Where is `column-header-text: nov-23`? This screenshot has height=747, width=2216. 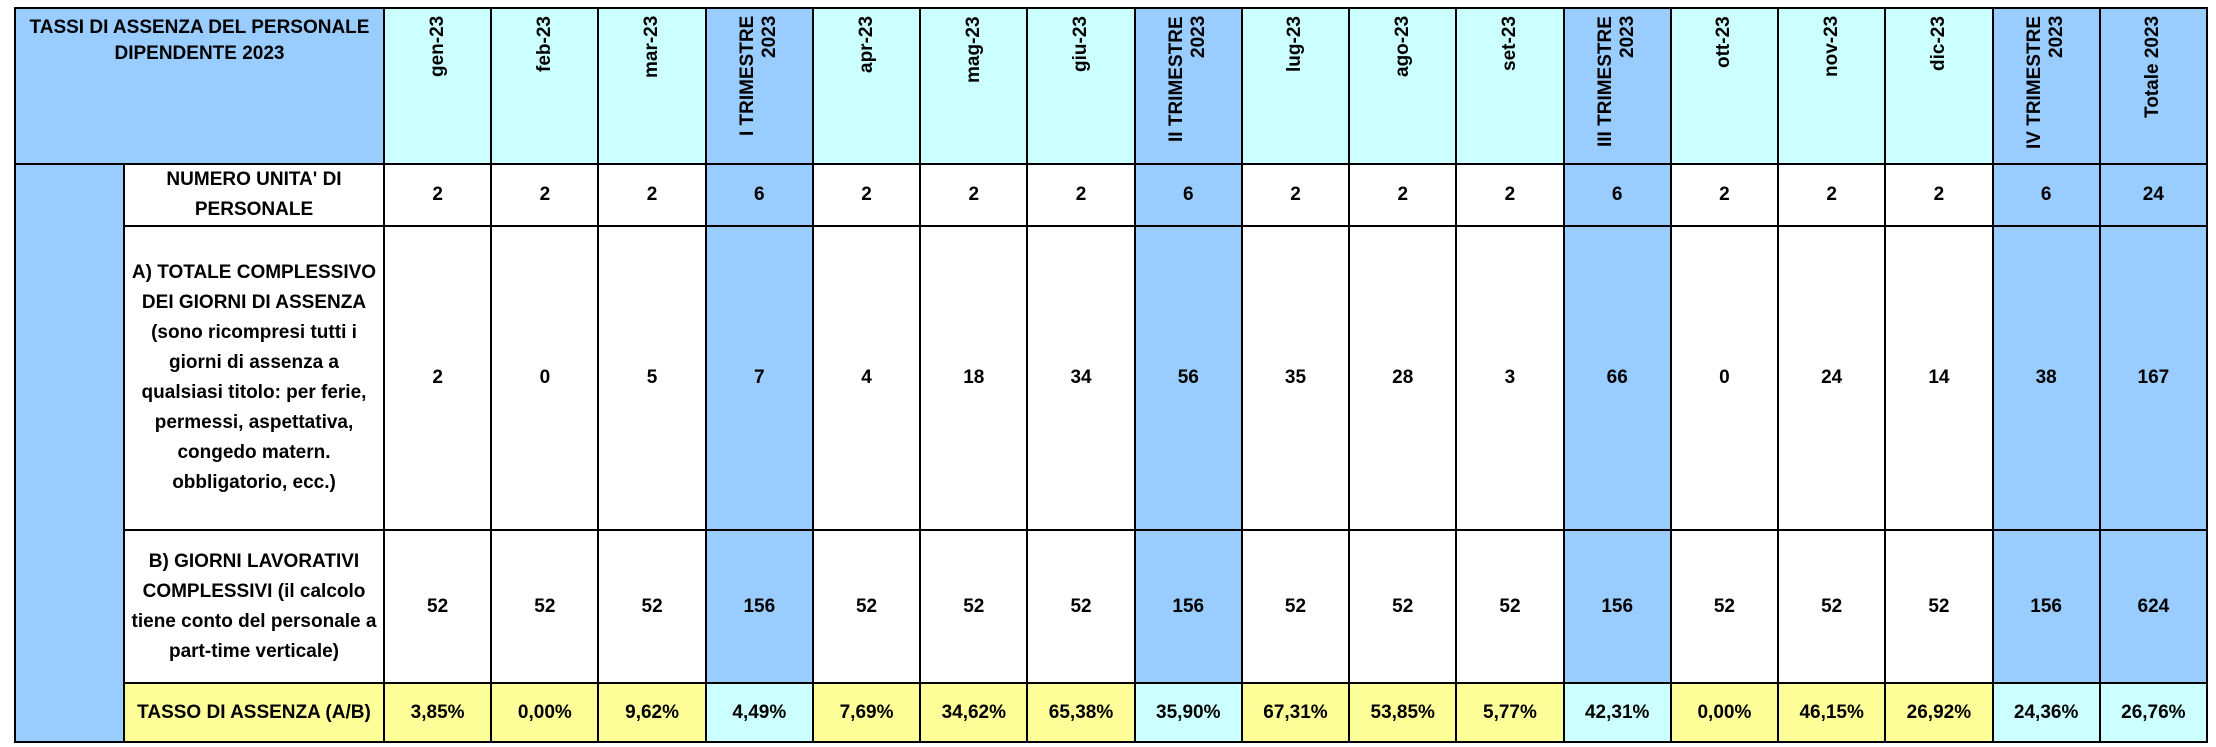
column-header-text: nov-23 is located at coordinates (1831, 47).